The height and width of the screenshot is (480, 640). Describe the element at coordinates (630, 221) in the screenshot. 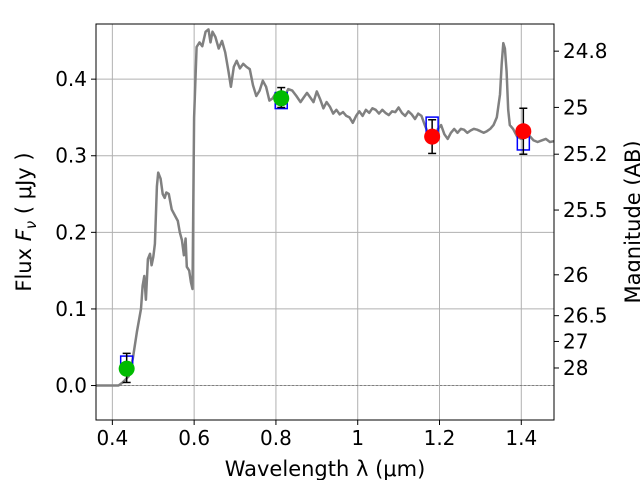

I see `y2-axis-label: Magnitude (AB)` at that location.